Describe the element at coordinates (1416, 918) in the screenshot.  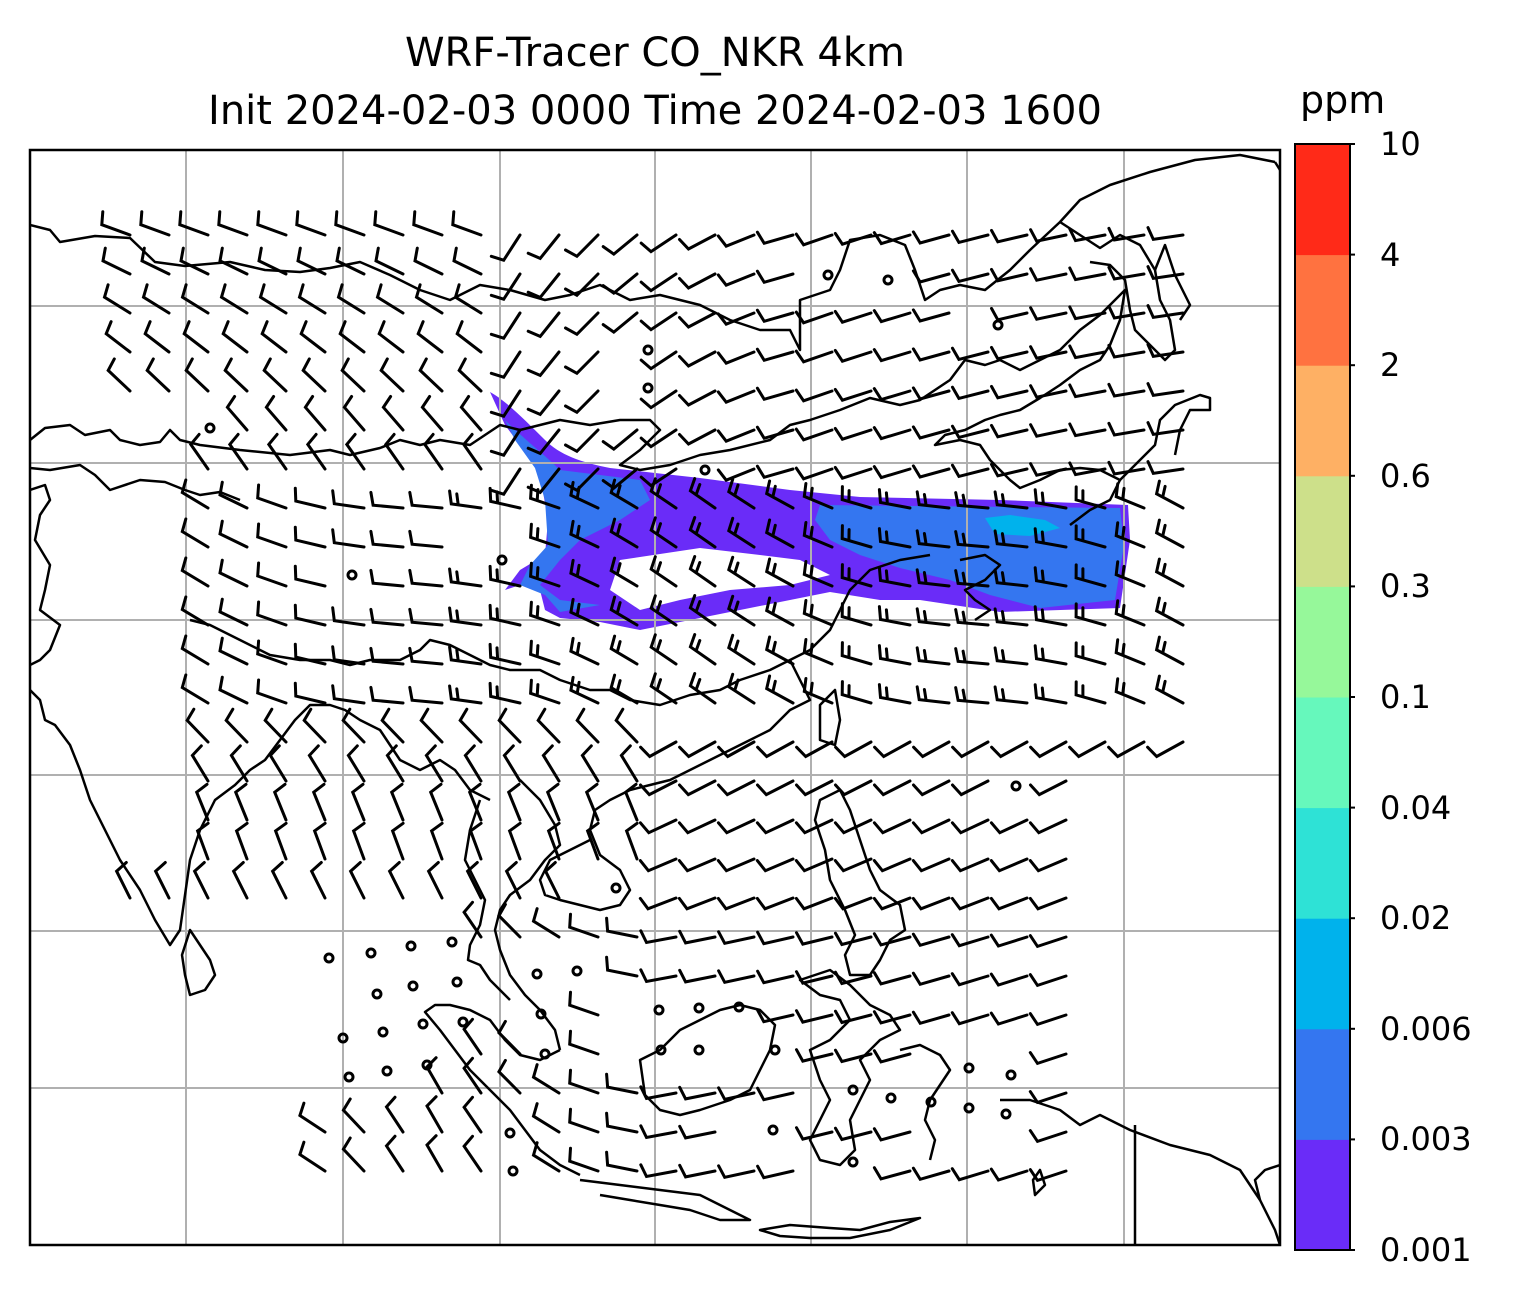
I see `colorbar-tick-label: 0.02` at that location.